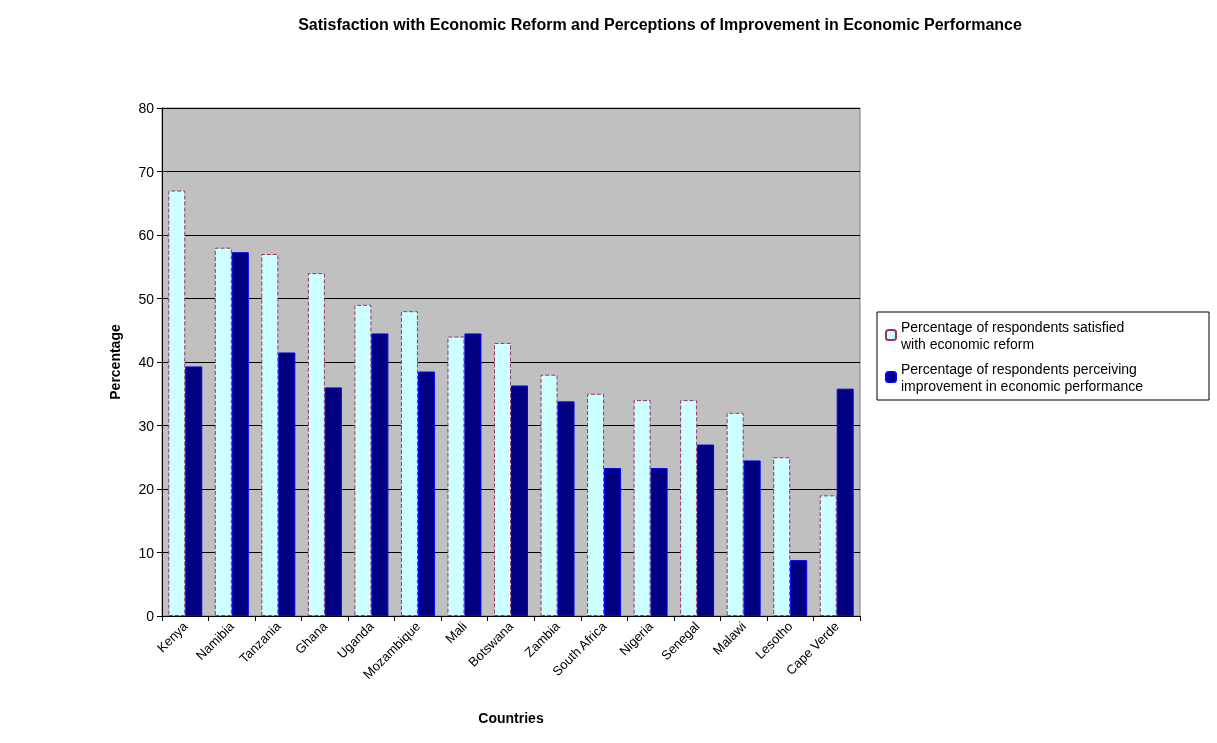  I want to click on y-tick-label: 80, so click(146, 108).